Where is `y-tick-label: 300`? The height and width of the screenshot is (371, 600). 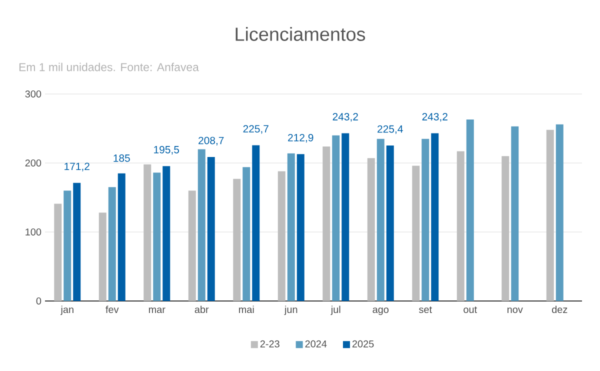
y-tick-label: 300 is located at coordinates (33, 94).